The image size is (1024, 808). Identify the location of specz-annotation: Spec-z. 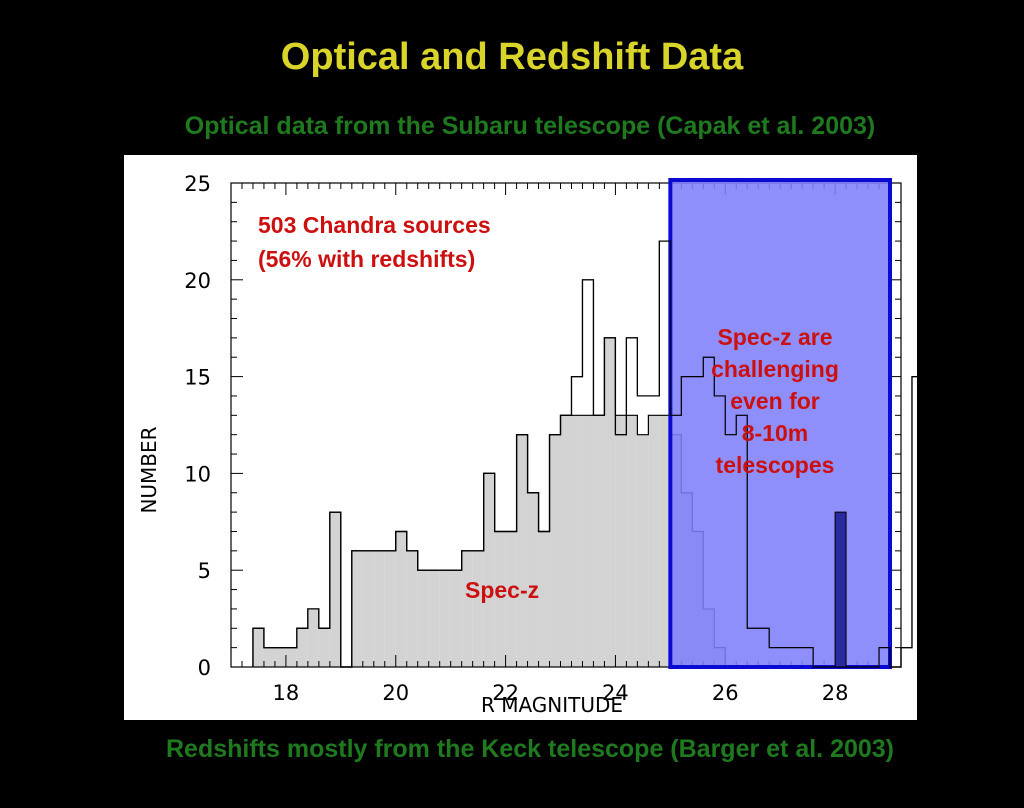
(502, 590).